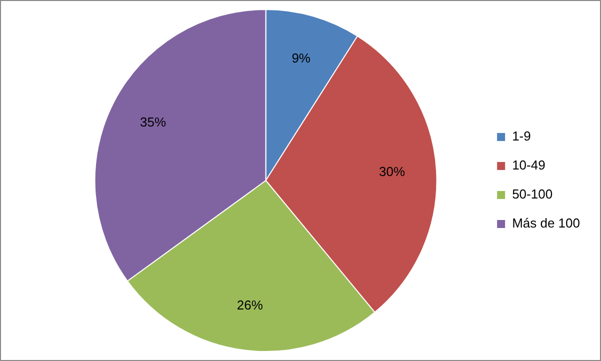 The width and height of the screenshot is (601, 361). I want to click on data-label: 35%, so click(153, 122).